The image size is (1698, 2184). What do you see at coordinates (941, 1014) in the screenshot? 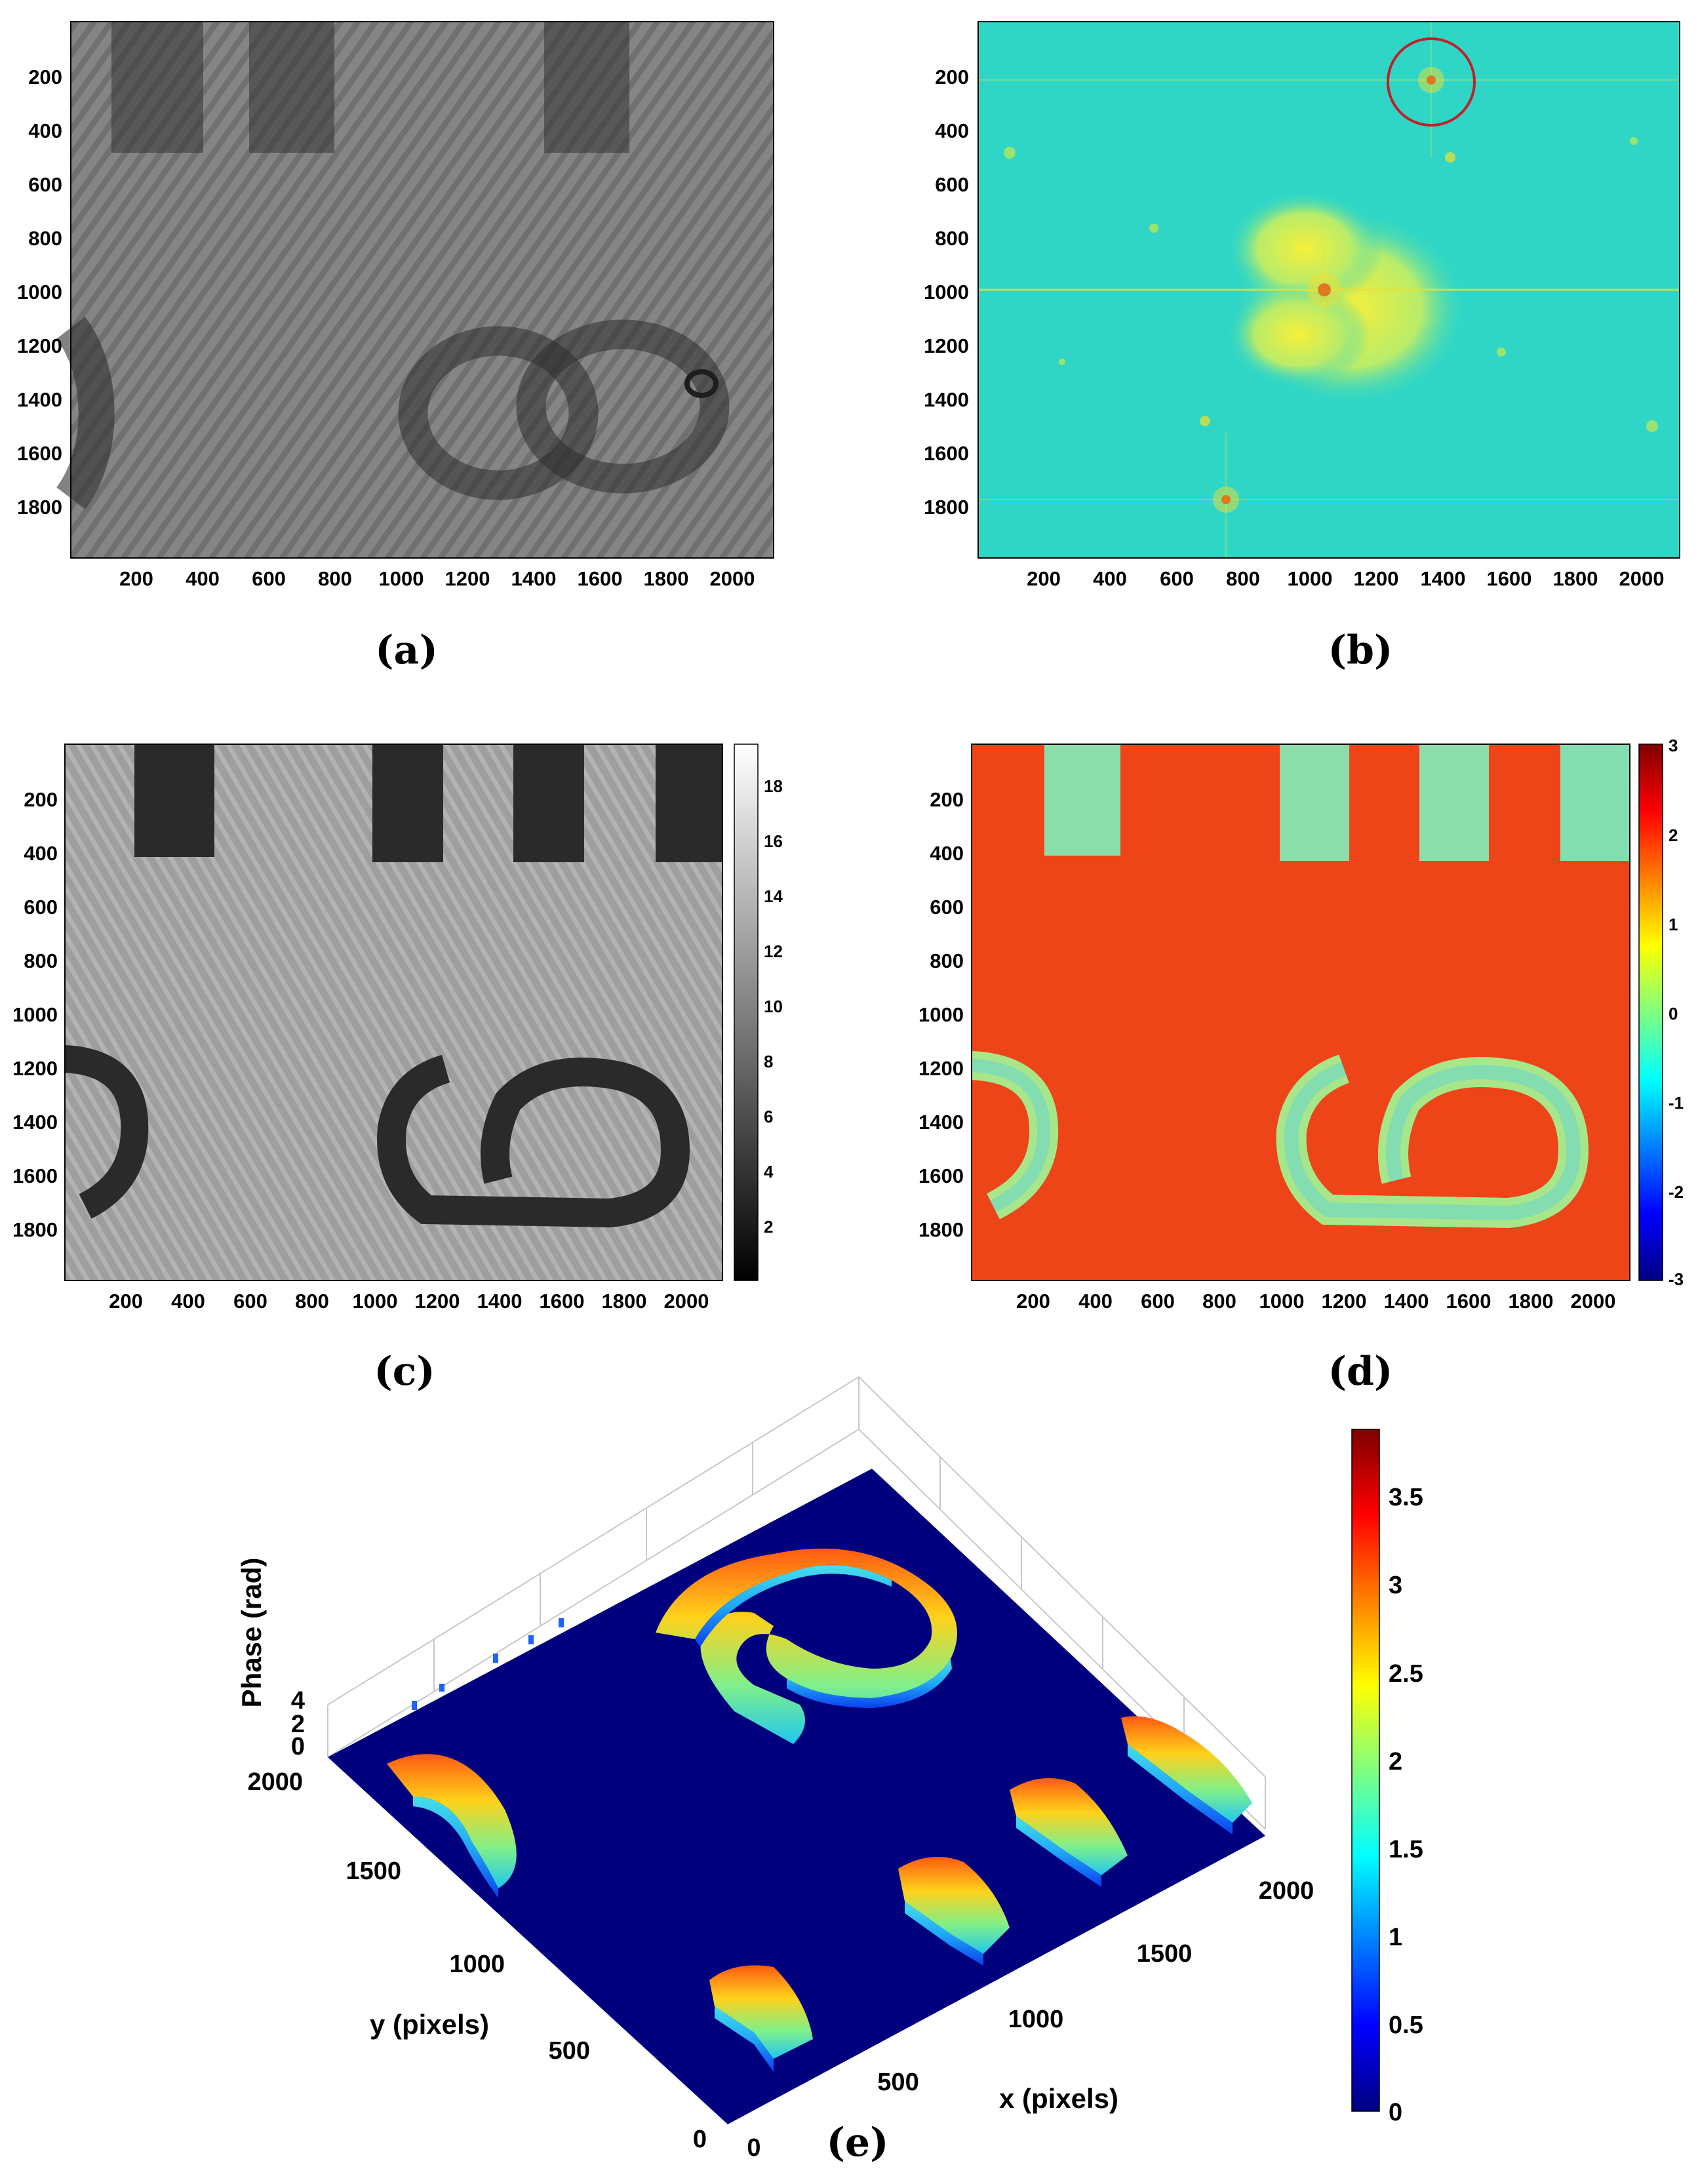
I see `panel-d-yticks: 200 400 600 800 1000 1200 1400 1600 1800` at bounding box center [941, 1014].